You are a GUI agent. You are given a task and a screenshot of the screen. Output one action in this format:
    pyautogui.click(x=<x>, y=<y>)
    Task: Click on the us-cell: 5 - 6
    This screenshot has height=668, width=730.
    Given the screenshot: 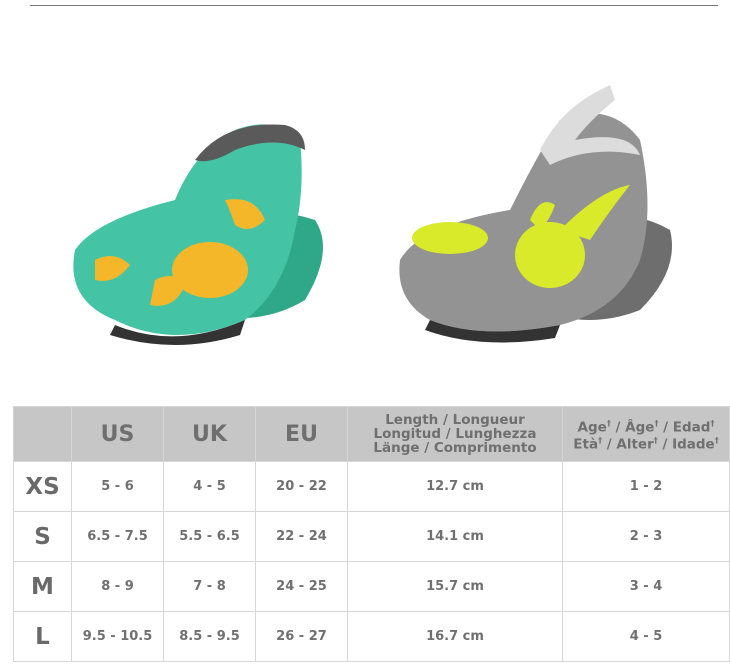 What is the action you would take?
    pyautogui.click(x=117, y=486)
    